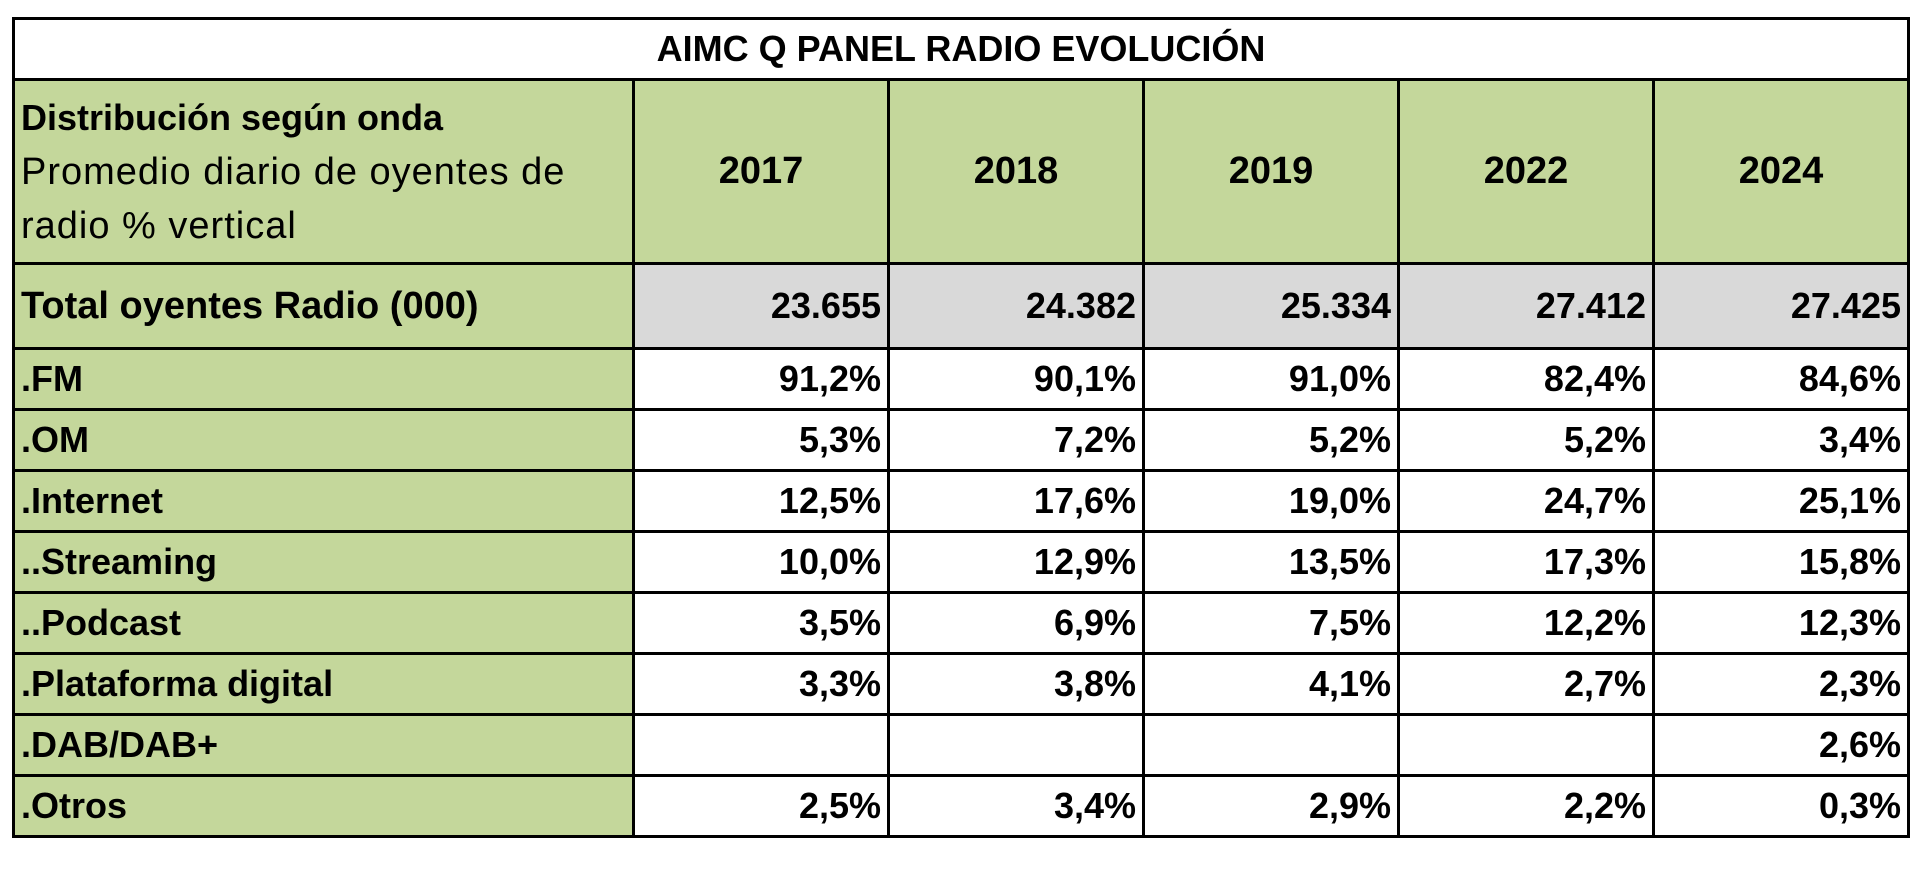 The height and width of the screenshot is (888, 1926). Describe the element at coordinates (761, 562) in the screenshot. I see `cell-value: 10,0%` at that location.